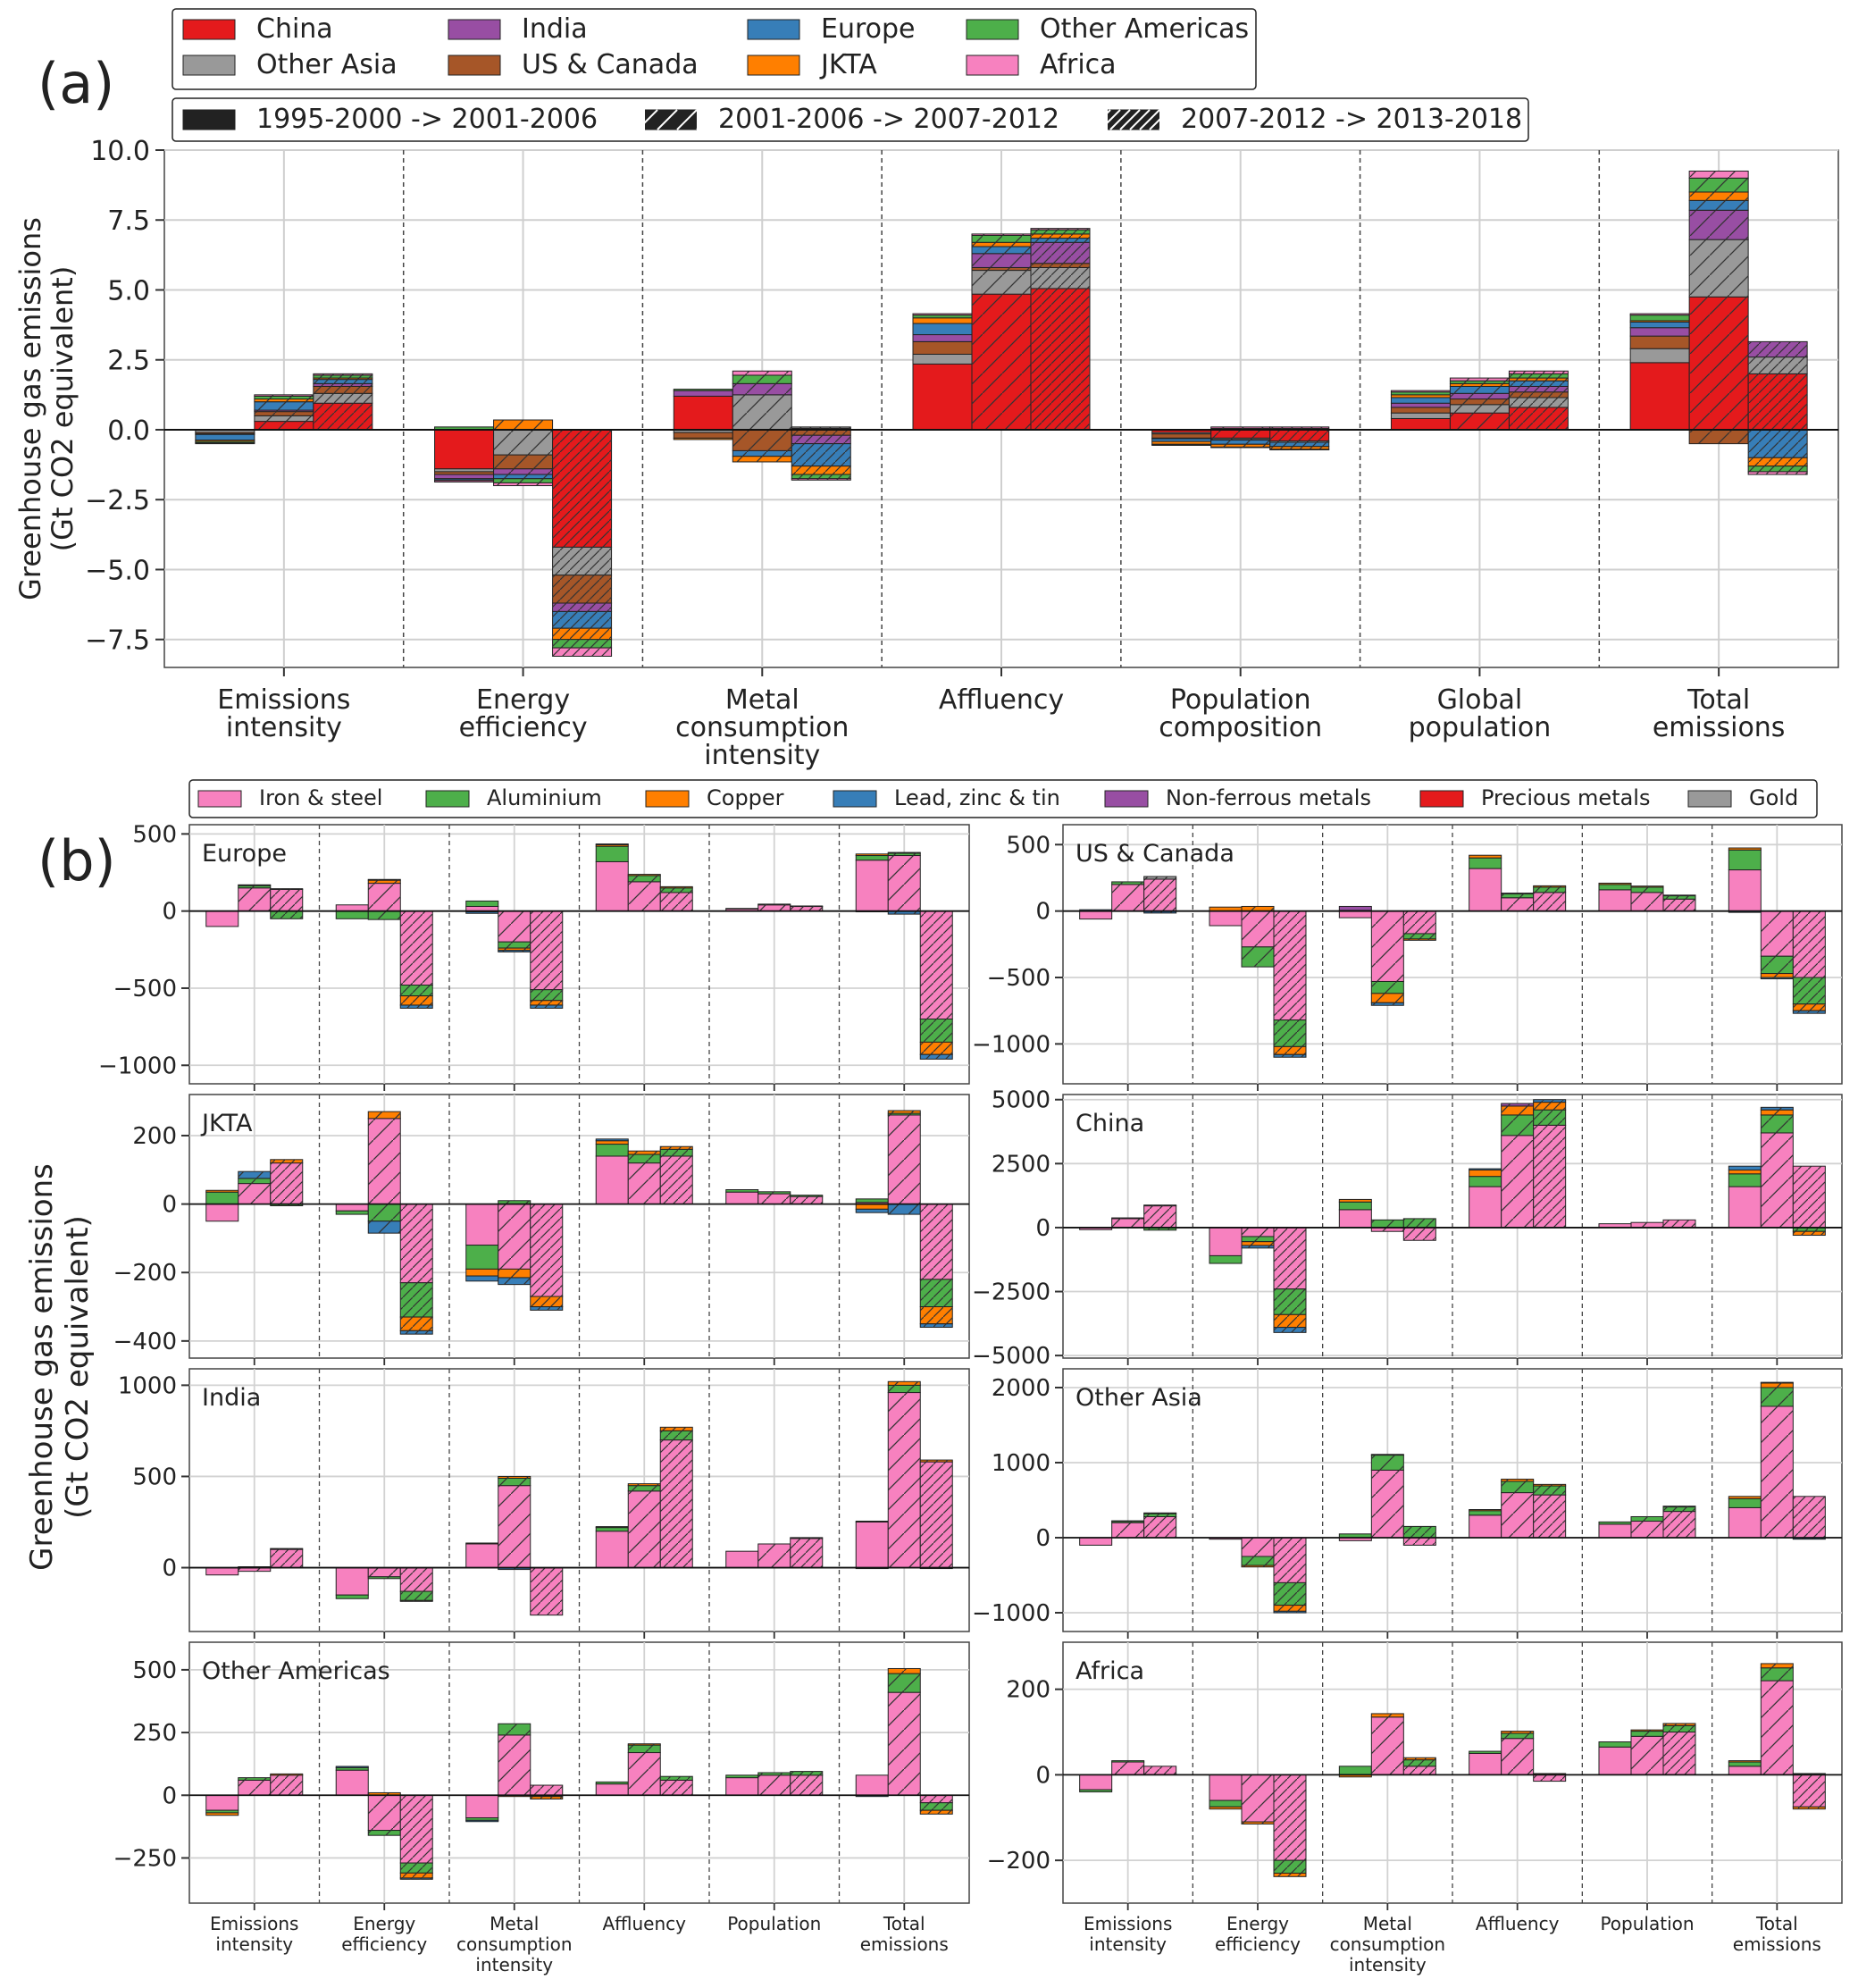 The width and height of the screenshot is (1858, 1988). Describe the element at coordinates (547, 1790) in the screenshot. I see `panel-bar-2-2-iron-steel-hatch` at that location.